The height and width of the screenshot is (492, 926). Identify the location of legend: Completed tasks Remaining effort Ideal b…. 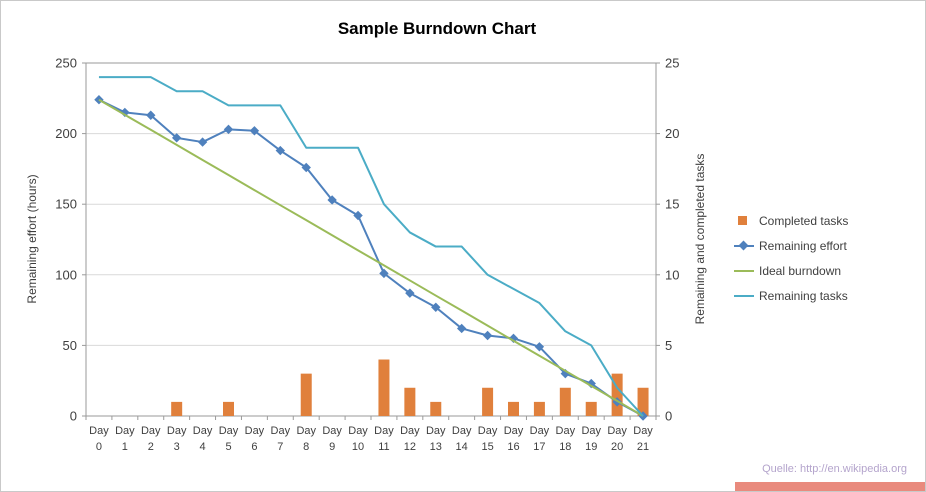
(791, 264).